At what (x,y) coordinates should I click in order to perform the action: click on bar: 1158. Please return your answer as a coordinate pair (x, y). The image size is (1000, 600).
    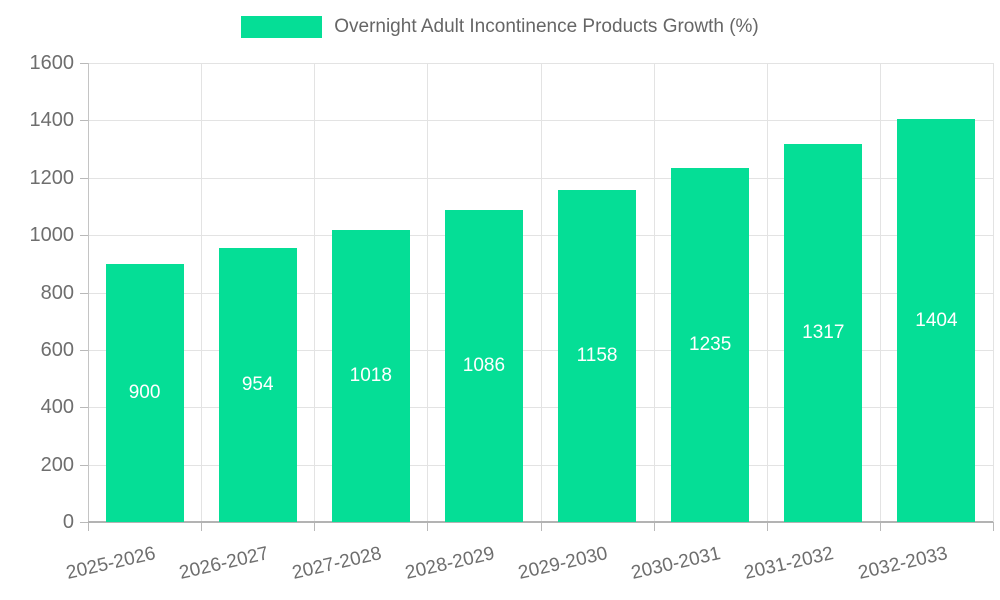
    Looking at the image, I should click on (597, 355).